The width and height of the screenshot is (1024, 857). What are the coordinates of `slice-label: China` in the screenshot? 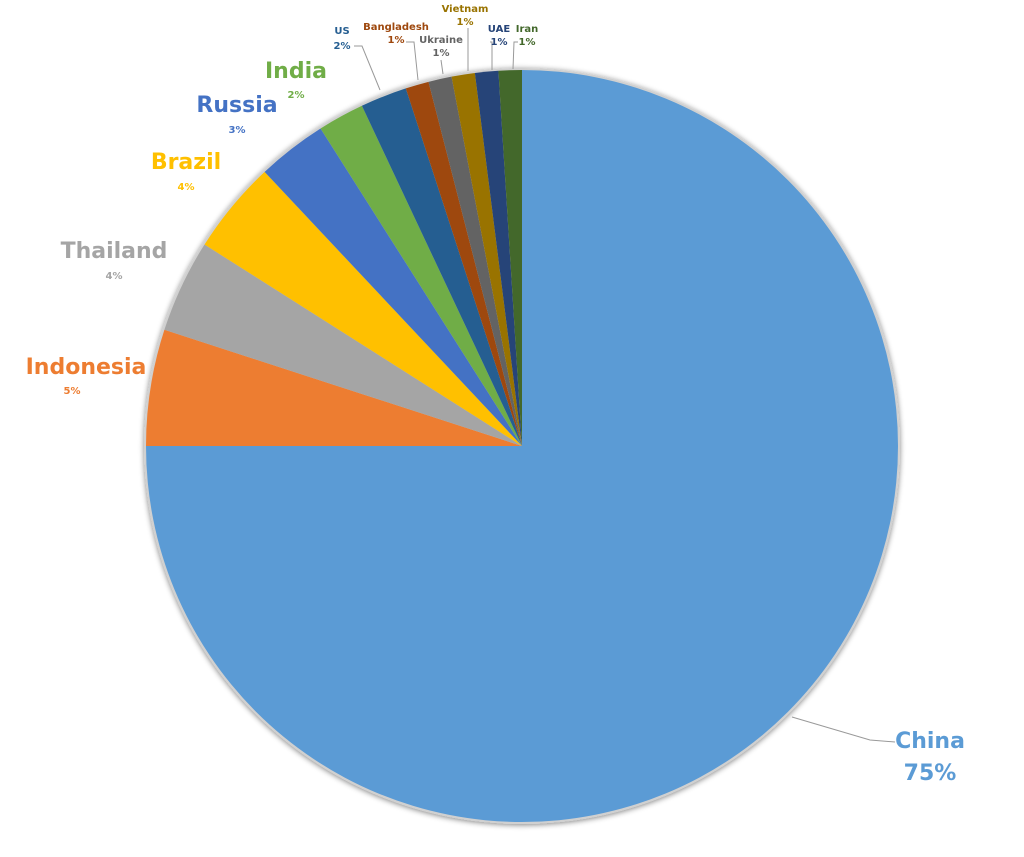 It's located at (930, 741).